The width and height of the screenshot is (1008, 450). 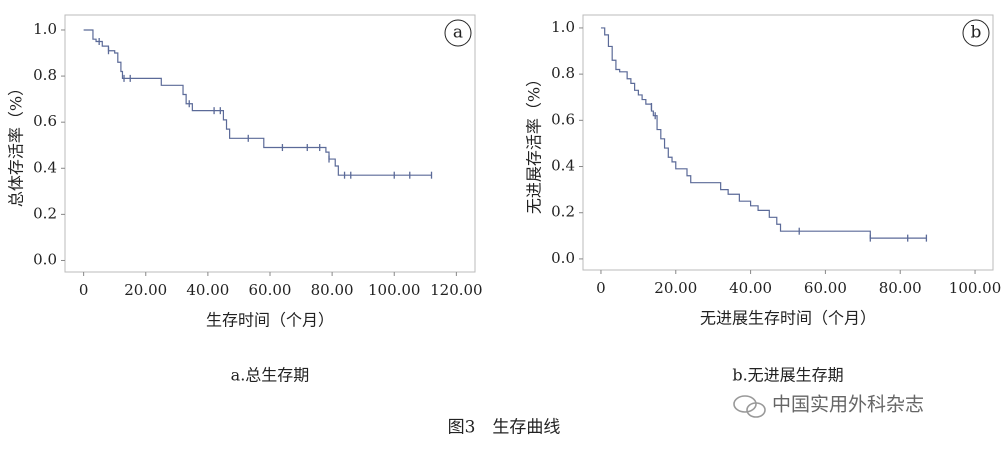 I want to click on panel-label: b, so click(x=976, y=33).